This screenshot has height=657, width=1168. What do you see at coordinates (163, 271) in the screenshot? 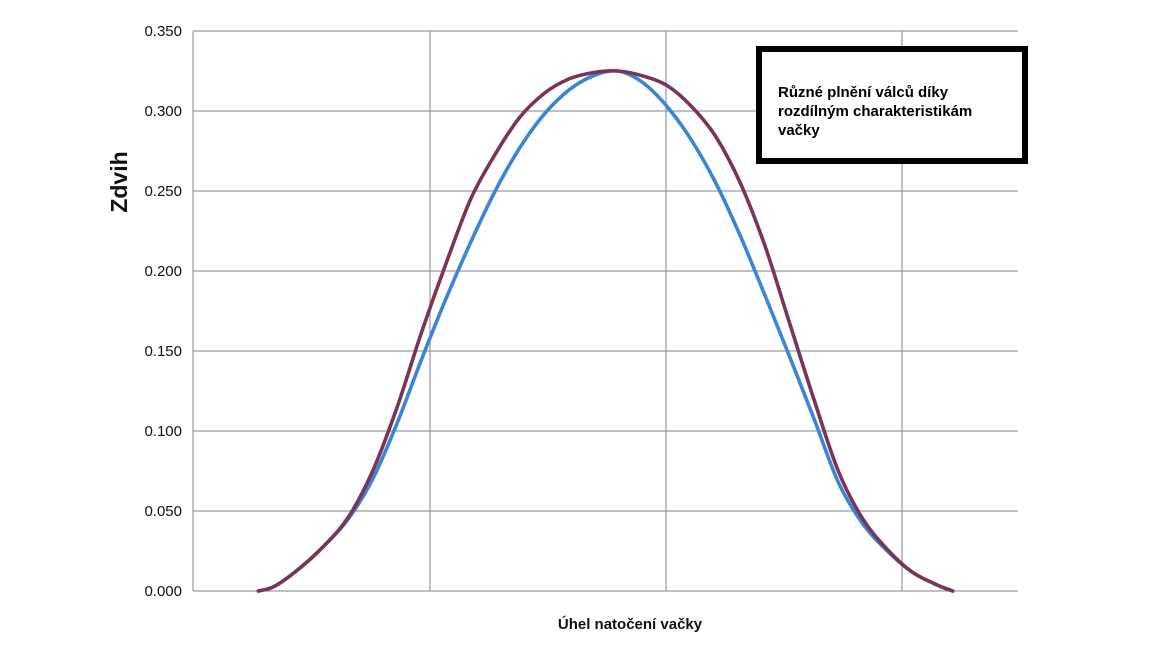
I see `y-tick-label: 0.200` at bounding box center [163, 271].